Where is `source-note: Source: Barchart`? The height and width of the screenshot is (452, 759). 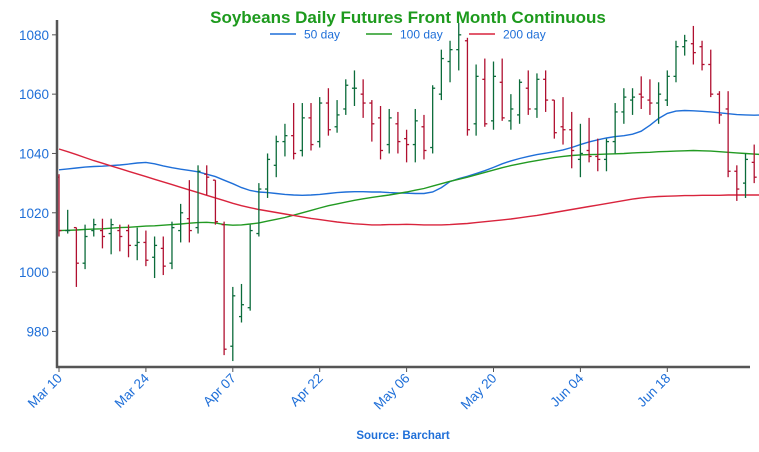
source-note: Source: Barchart is located at coordinates (402, 436).